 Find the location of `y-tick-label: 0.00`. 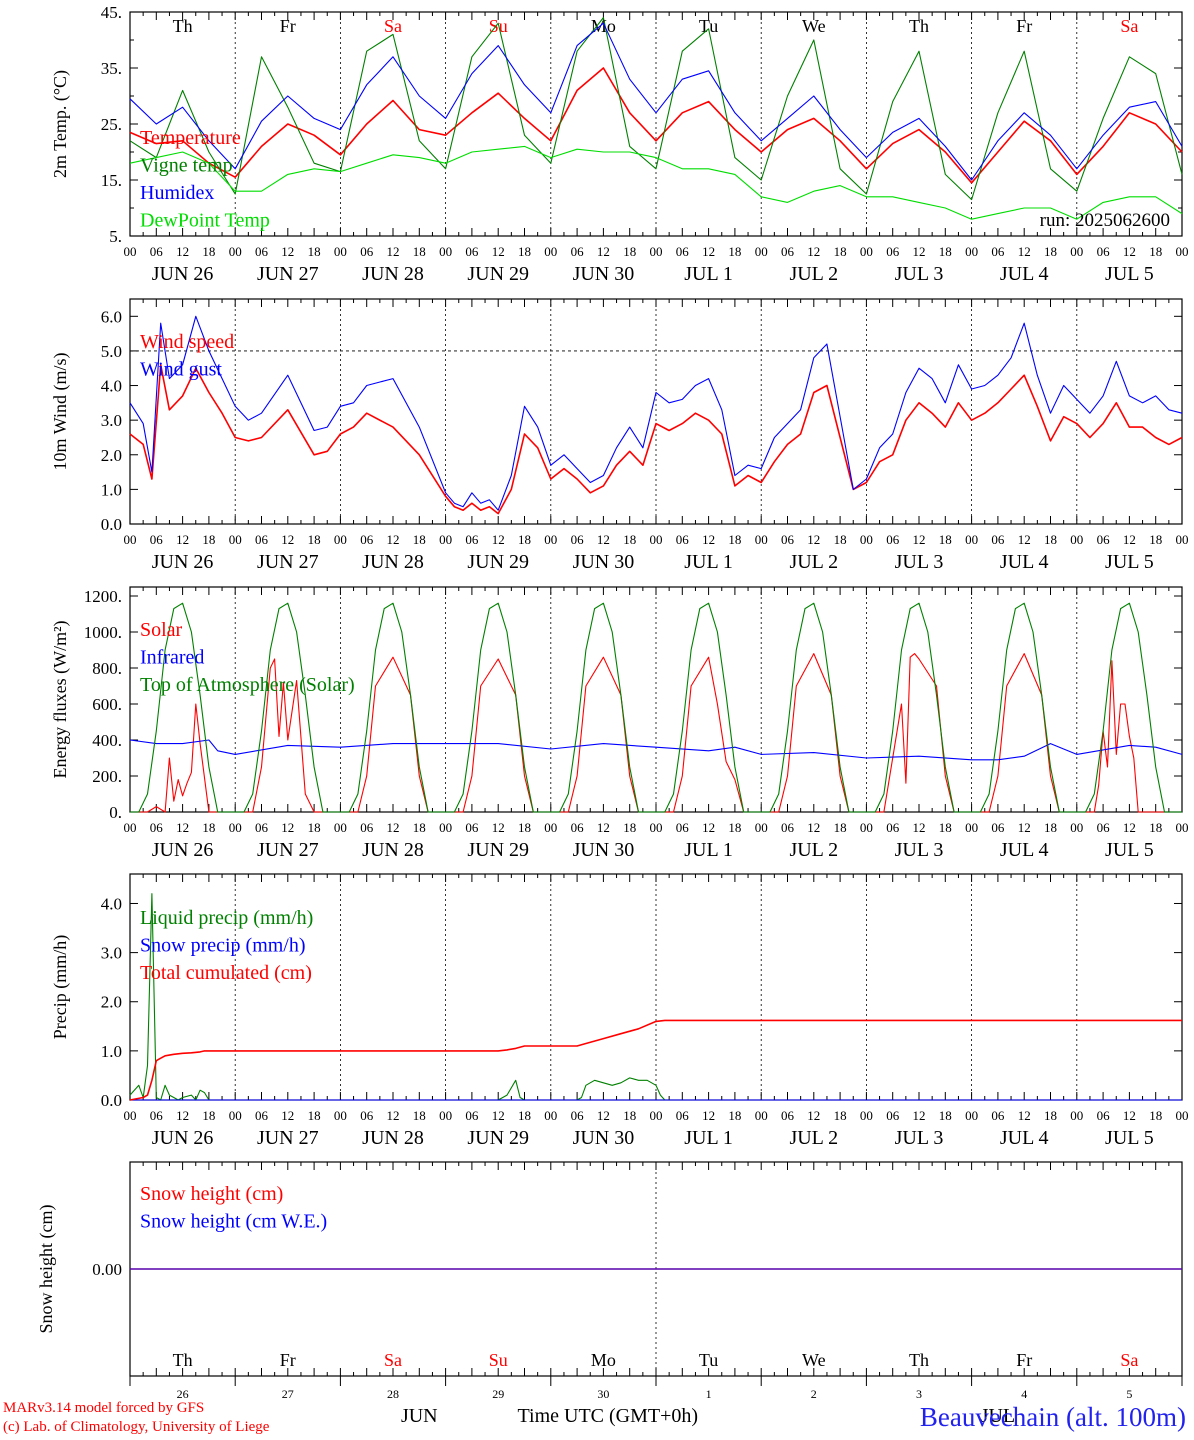

y-tick-label: 0.00 is located at coordinates (107, 1269).